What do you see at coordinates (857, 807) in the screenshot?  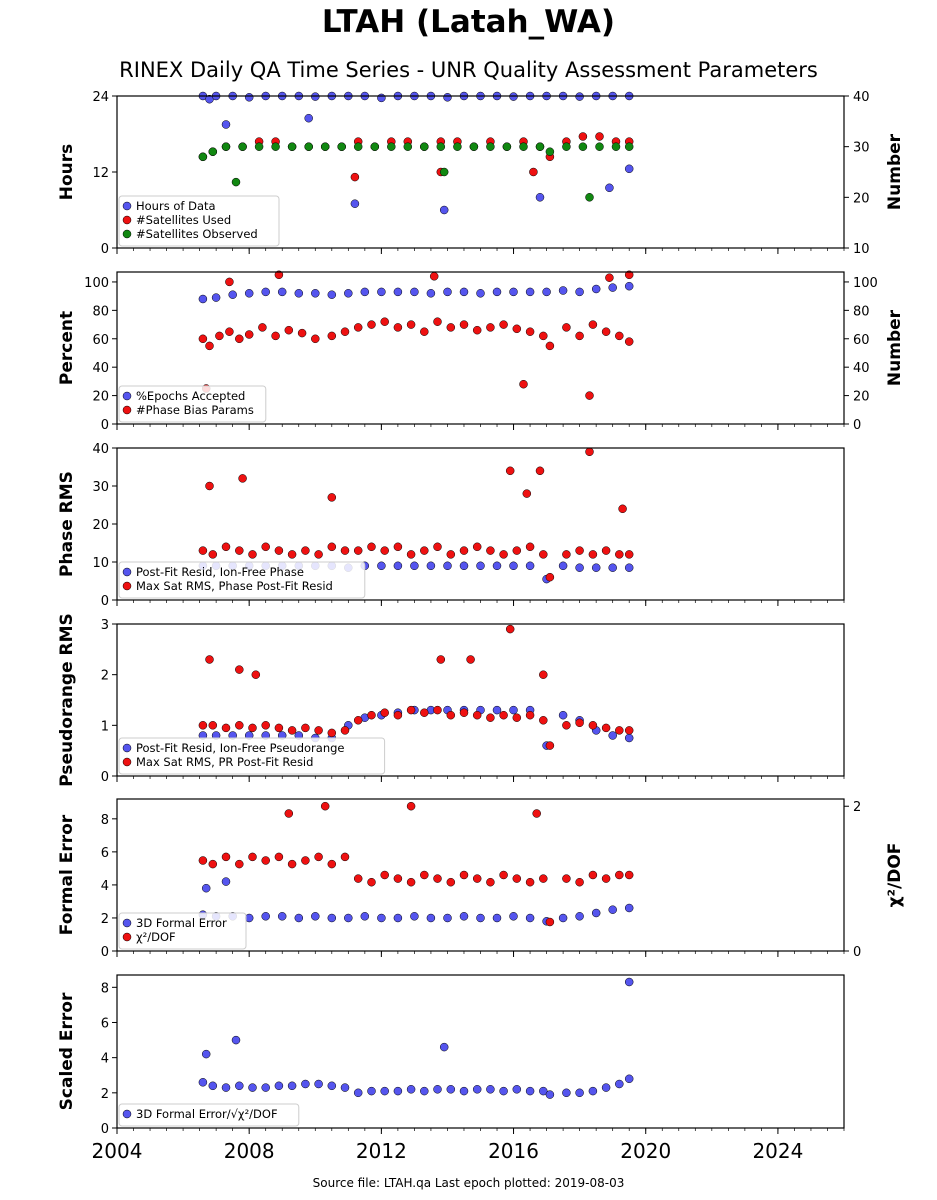 I see `y2-tick-label: 2` at bounding box center [857, 807].